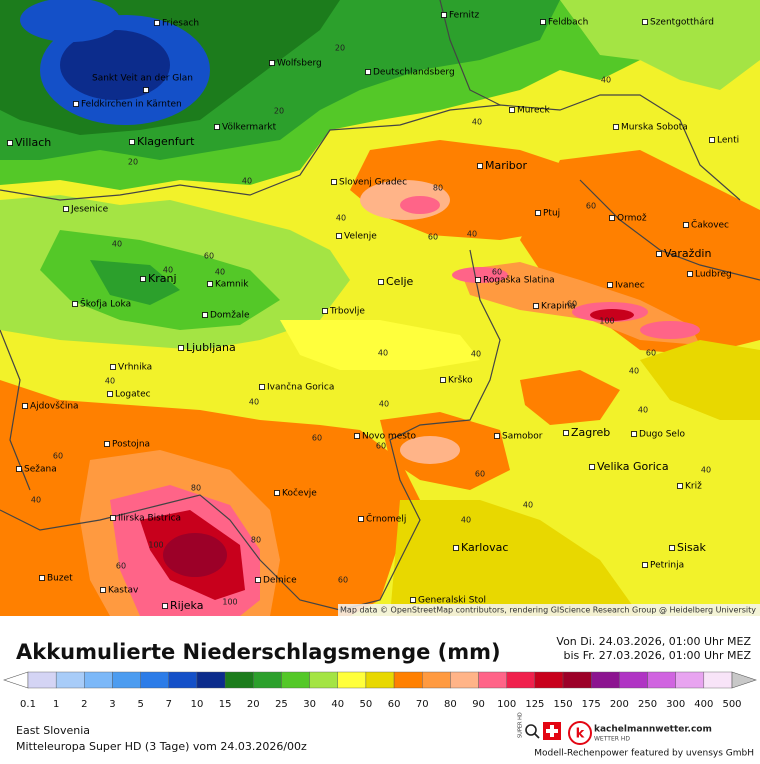  I want to click on city-label: Jesenice, so click(89, 210).